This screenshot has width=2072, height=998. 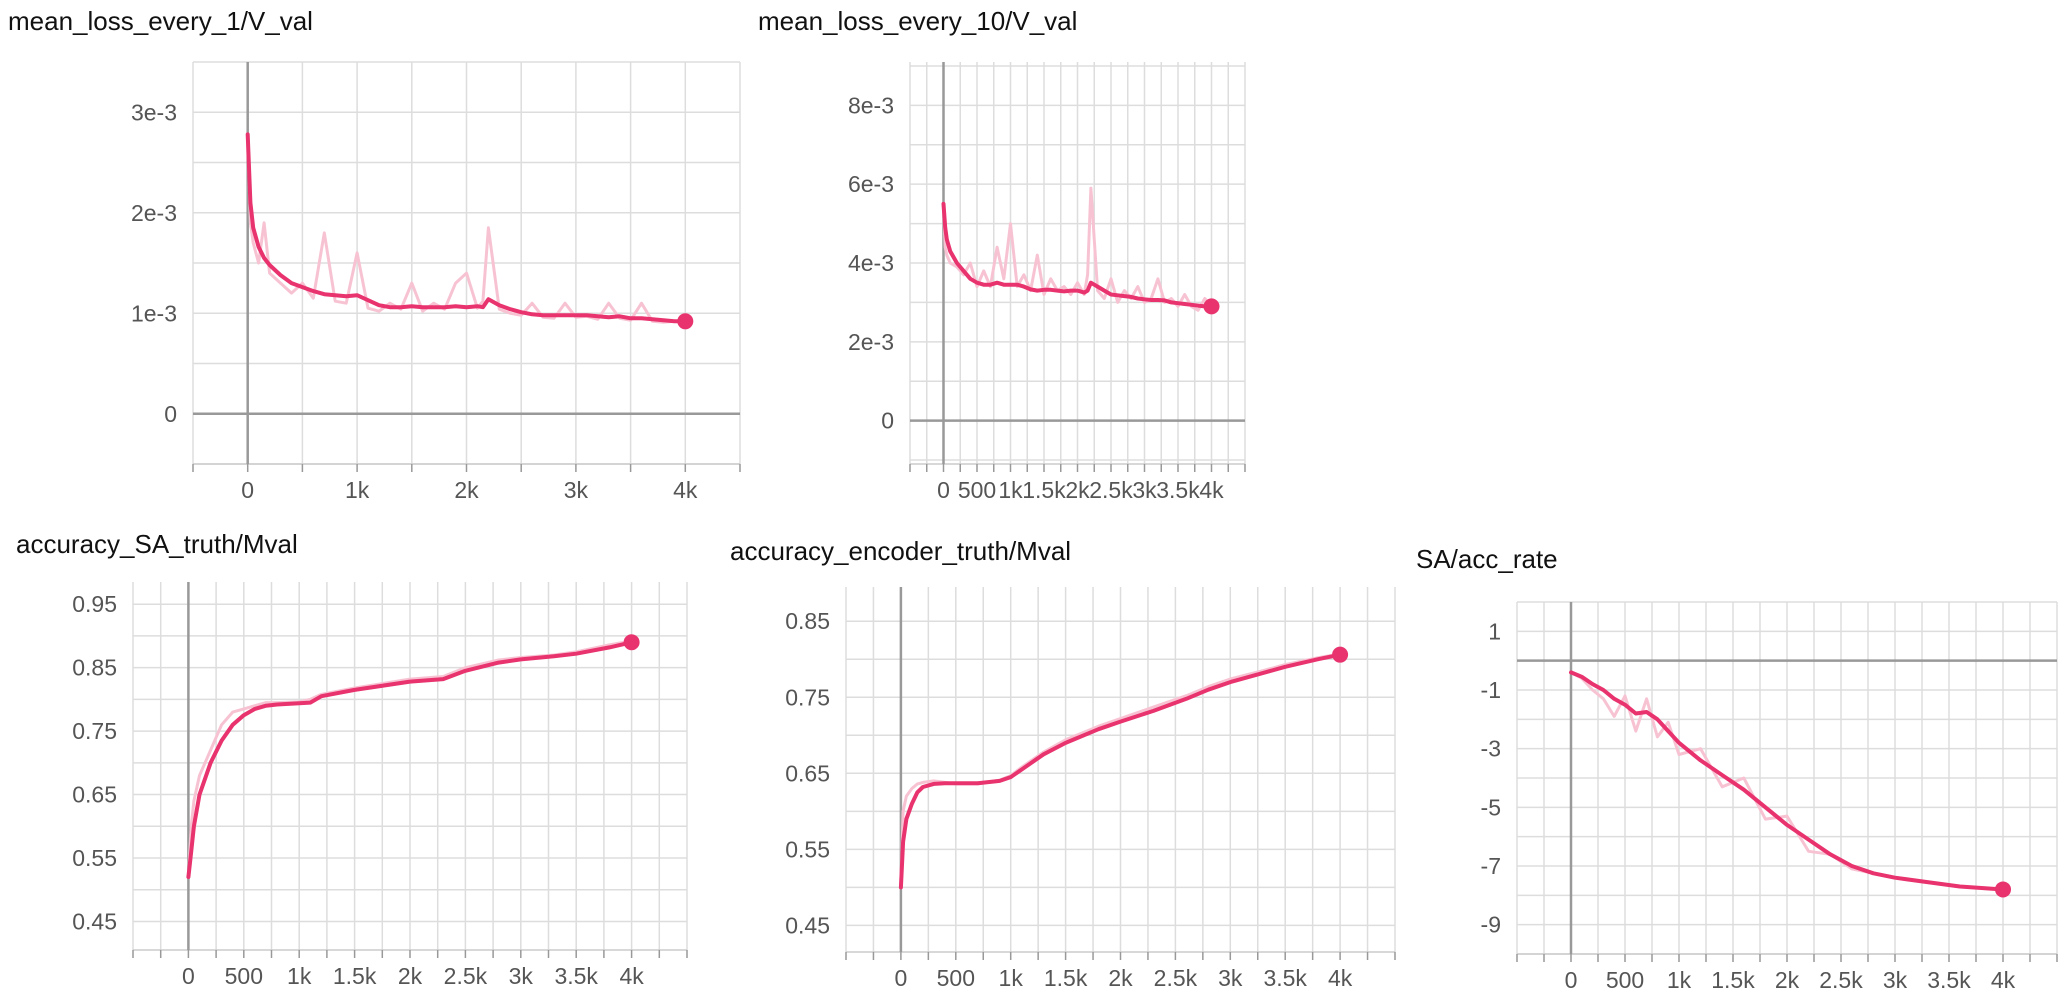 What do you see at coordinates (901, 551) in the screenshot?
I see `chart-title: accuracy_encoder_truth/Mval` at bounding box center [901, 551].